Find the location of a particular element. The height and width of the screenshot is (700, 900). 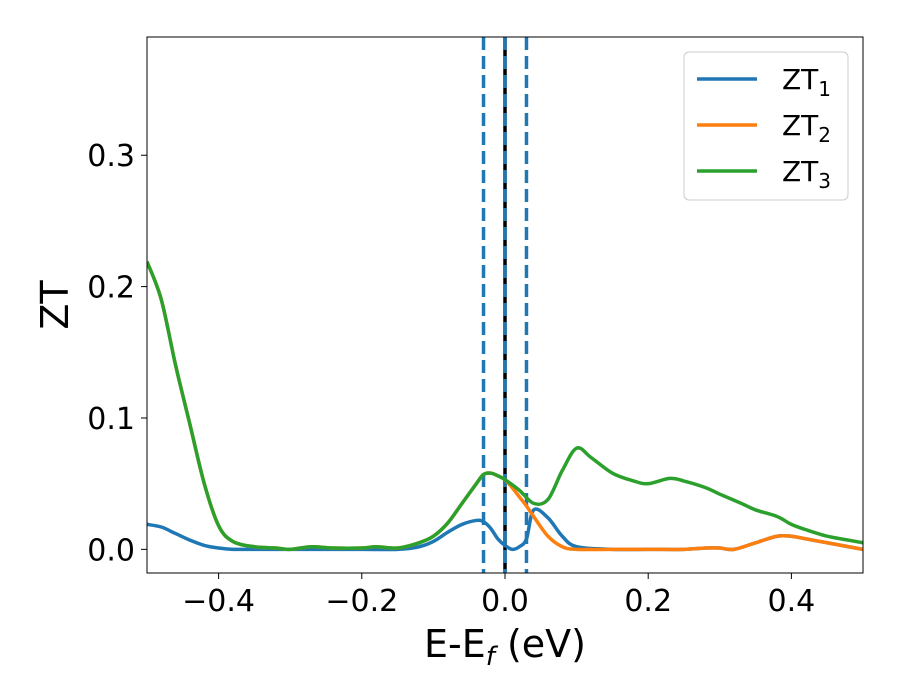

legend-frame is located at coordinates (766, 126).